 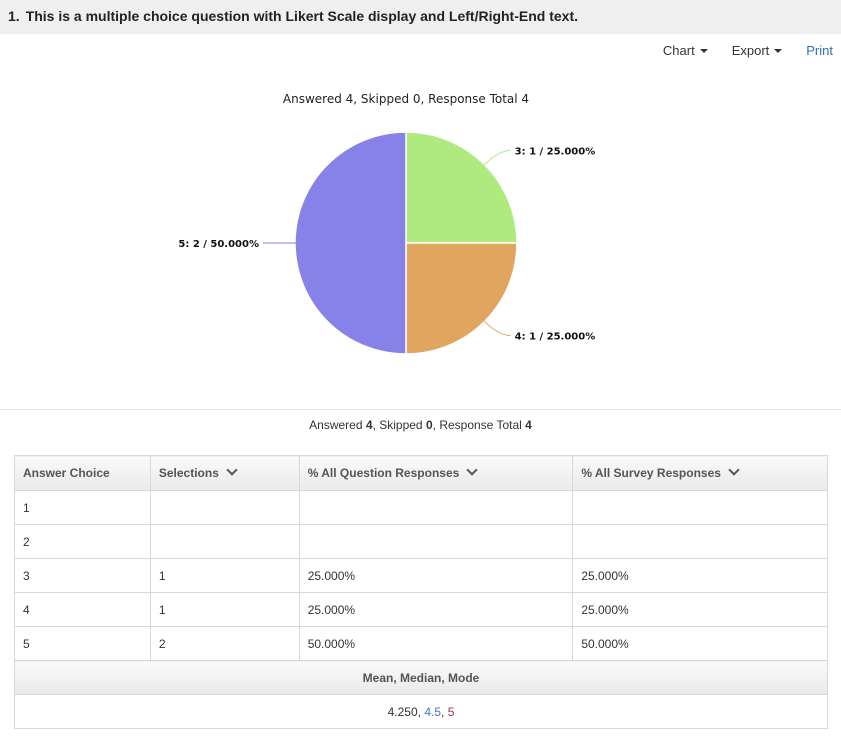 I want to click on table-row: 2, so click(x=421, y=541).